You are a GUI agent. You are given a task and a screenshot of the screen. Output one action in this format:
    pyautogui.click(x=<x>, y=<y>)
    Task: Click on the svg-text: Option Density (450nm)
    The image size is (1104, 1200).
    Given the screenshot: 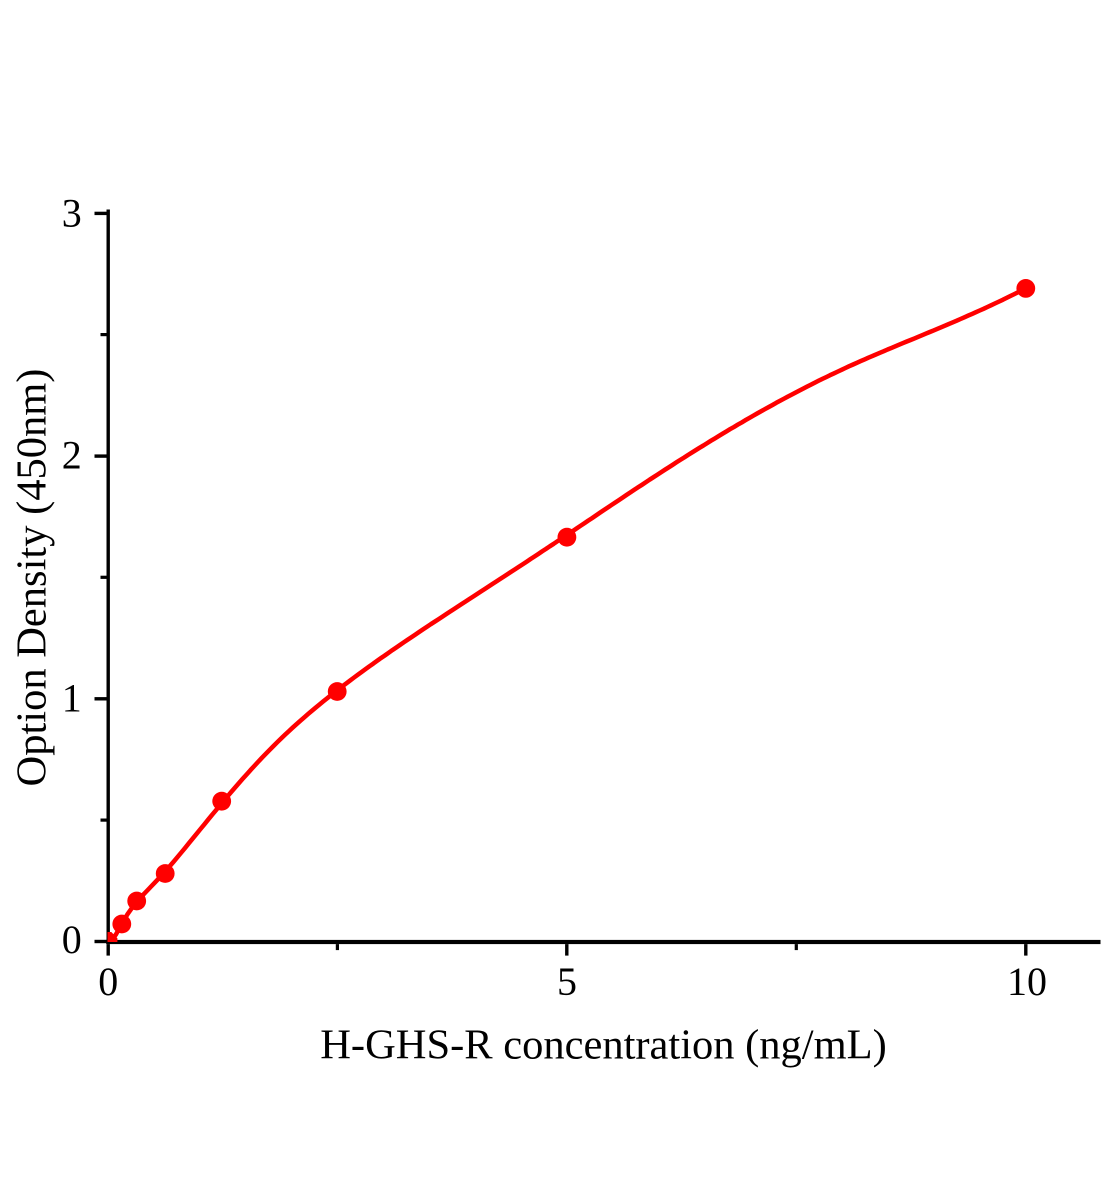 What is the action you would take?
    pyautogui.click(x=32, y=578)
    